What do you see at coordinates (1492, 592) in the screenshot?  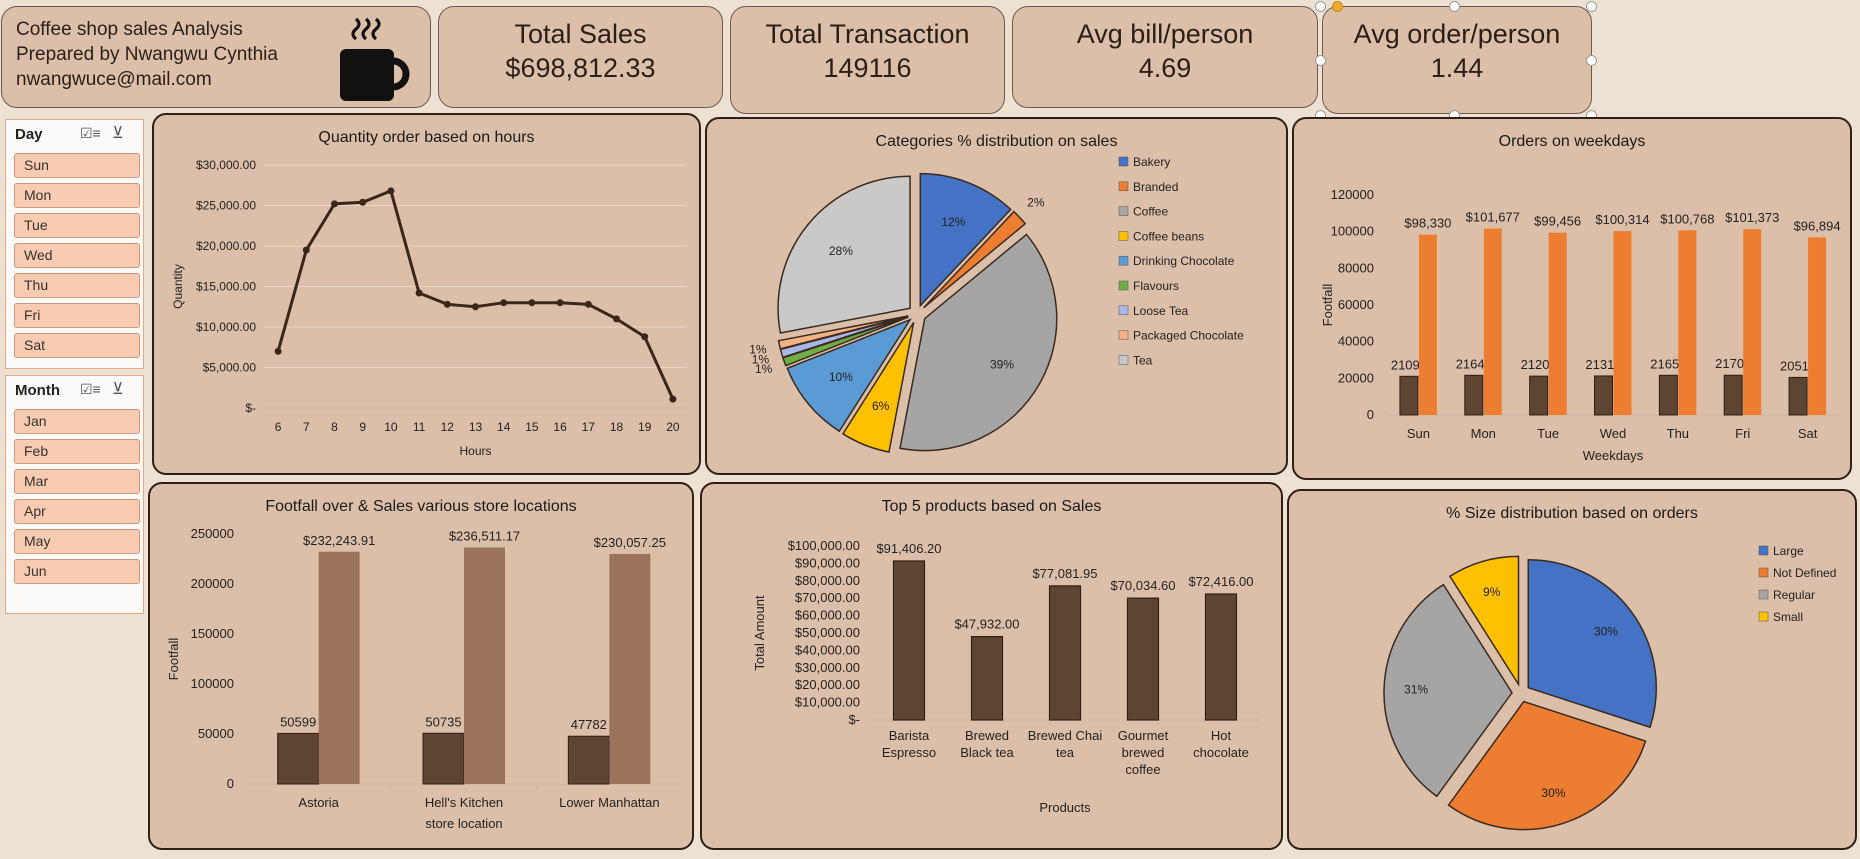 I see `slice-label: 9%` at bounding box center [1492, 592].